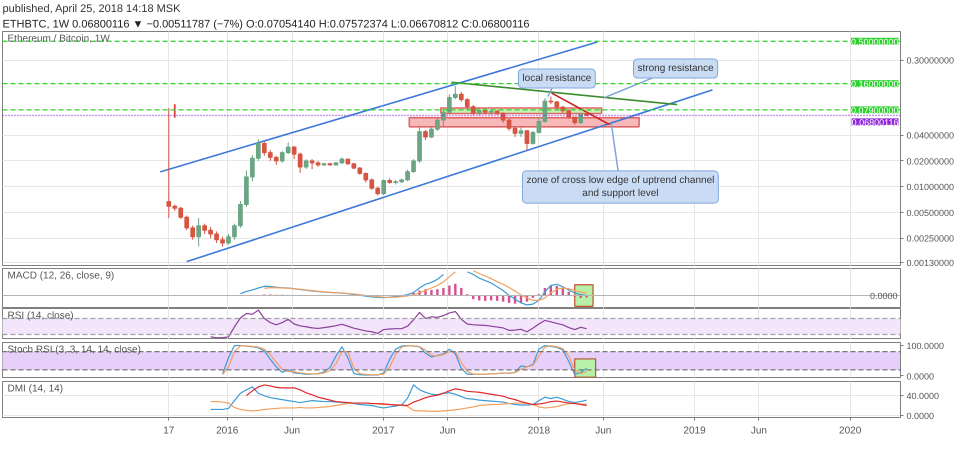 This screenshot has width=960, height=458. Describe the element at coordinates (850, 431) in the screenshot. I see `x-tick-label: 2020` at that location.